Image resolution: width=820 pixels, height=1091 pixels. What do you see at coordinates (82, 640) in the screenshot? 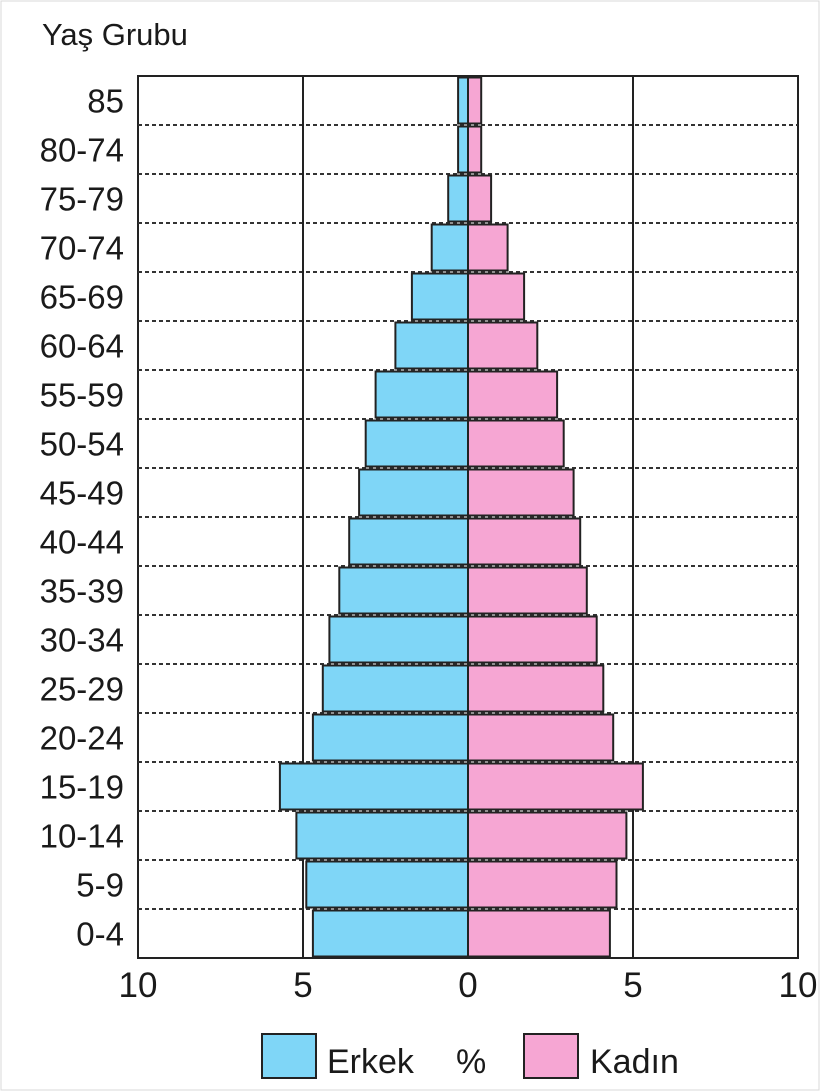
I see `age-group-label: 30-34` at bounding box center [82, 640].